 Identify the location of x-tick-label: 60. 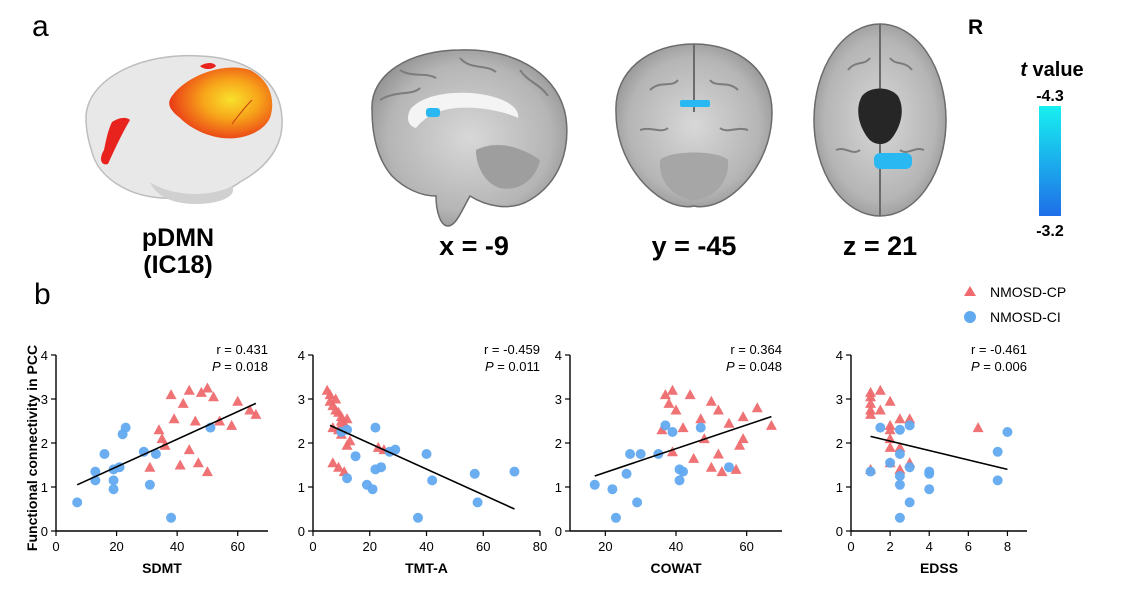
(483, 546).